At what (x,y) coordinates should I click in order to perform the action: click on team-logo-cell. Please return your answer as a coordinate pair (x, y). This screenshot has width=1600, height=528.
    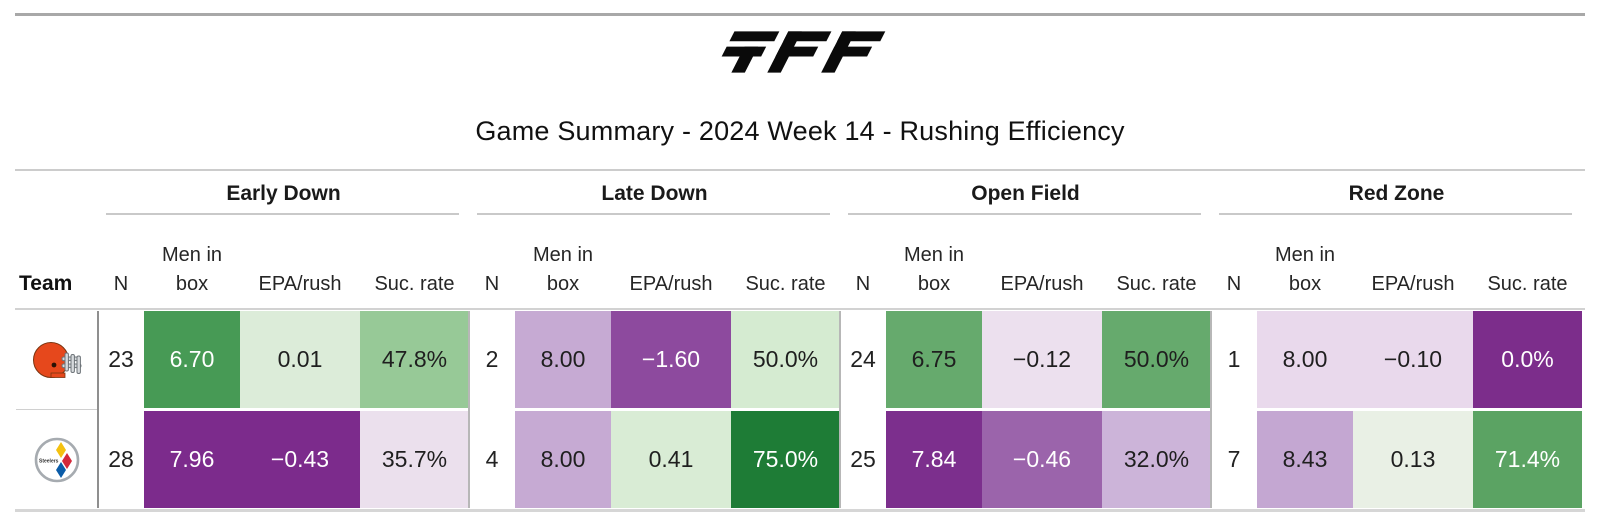
    Looking at the image, I should click on (57, 359).